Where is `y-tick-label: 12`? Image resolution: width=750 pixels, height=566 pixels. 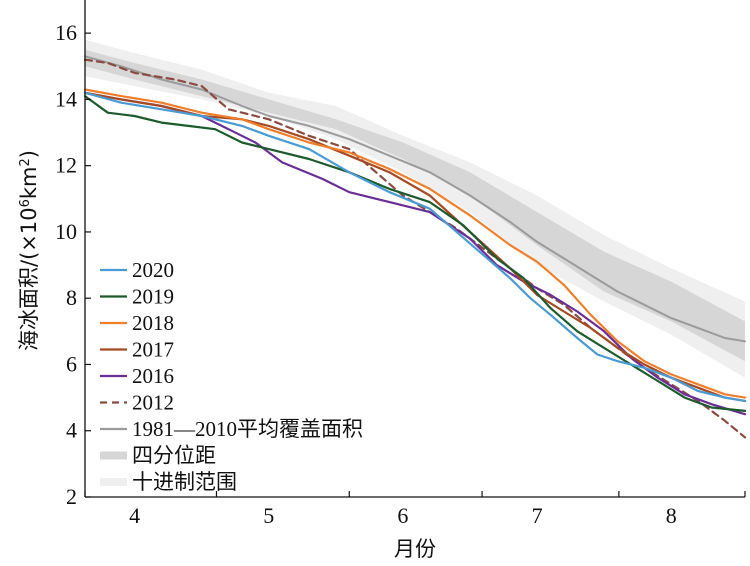
y-tick-label: 12 is located at coordinates (66, 165).